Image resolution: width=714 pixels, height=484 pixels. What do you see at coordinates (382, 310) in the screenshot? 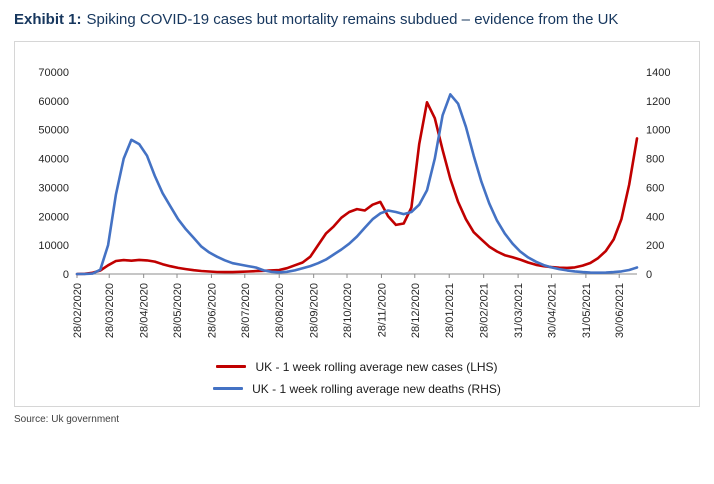
I see `svg-text: 28/11/2020` at bounding box center [382, 310].